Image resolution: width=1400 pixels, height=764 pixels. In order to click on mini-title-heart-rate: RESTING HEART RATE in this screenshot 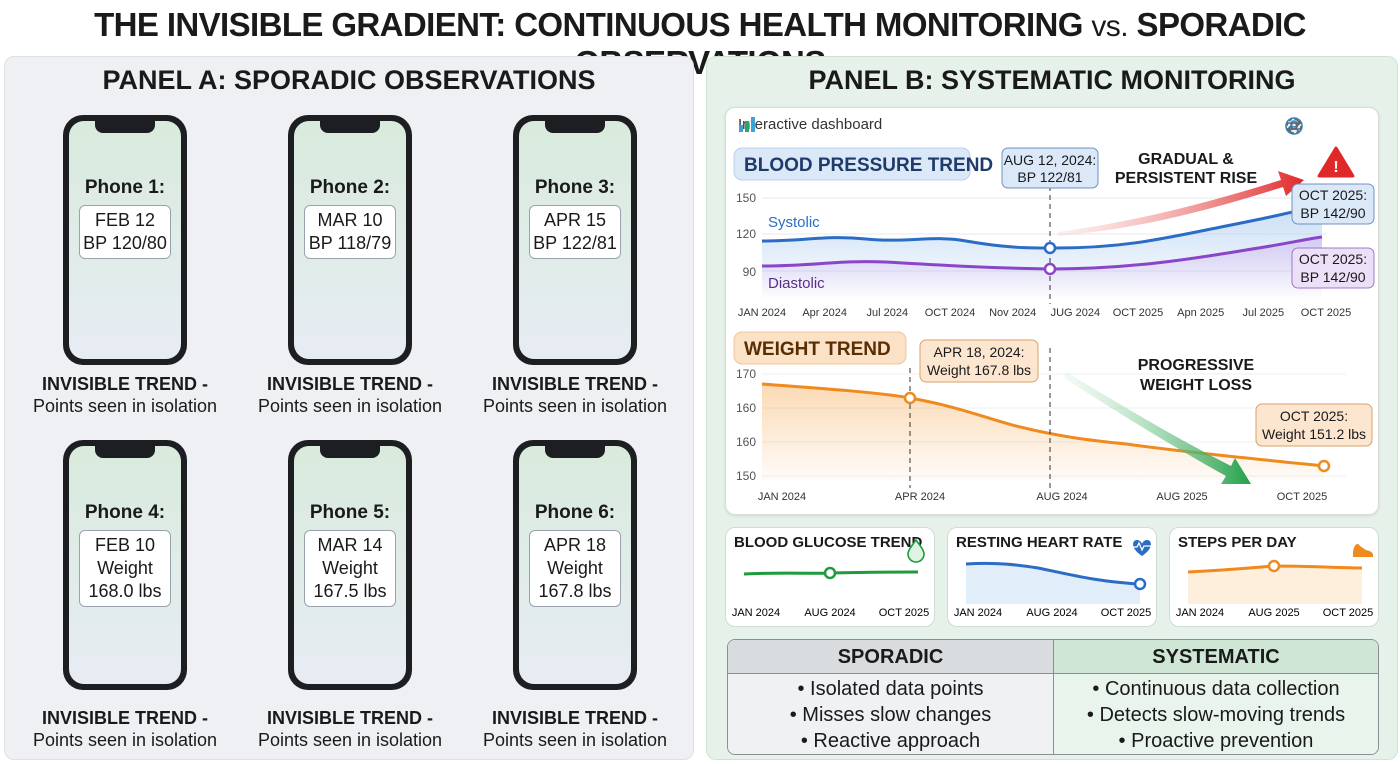, I will do `click(1039, 542)`.